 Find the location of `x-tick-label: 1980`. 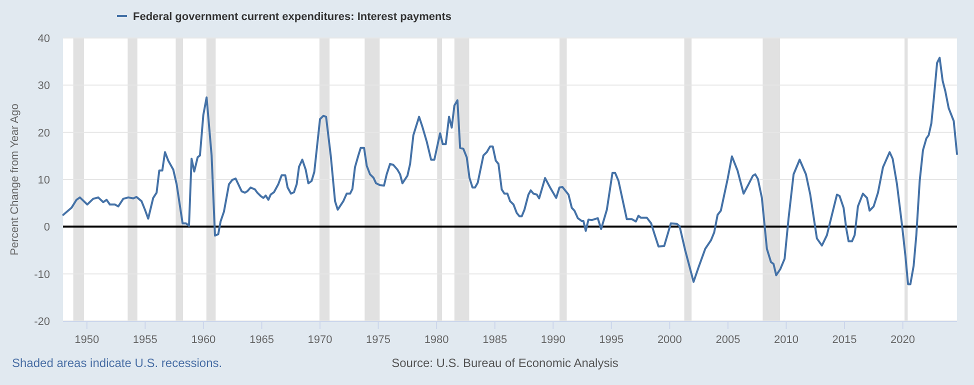

x-tick-label: 1980 is located at coordinates (436, 340).